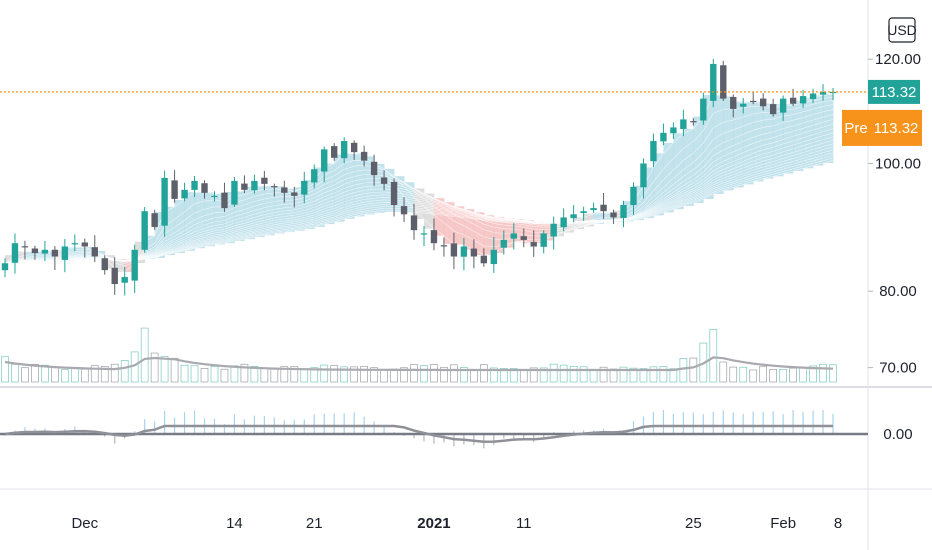 This screenshot has height=550, width=932. Describe the element at coordinates (894, 247) in the screenshot. I see `price-axis: 120.00 100.00 80.00 70.00 0.00` at that location.